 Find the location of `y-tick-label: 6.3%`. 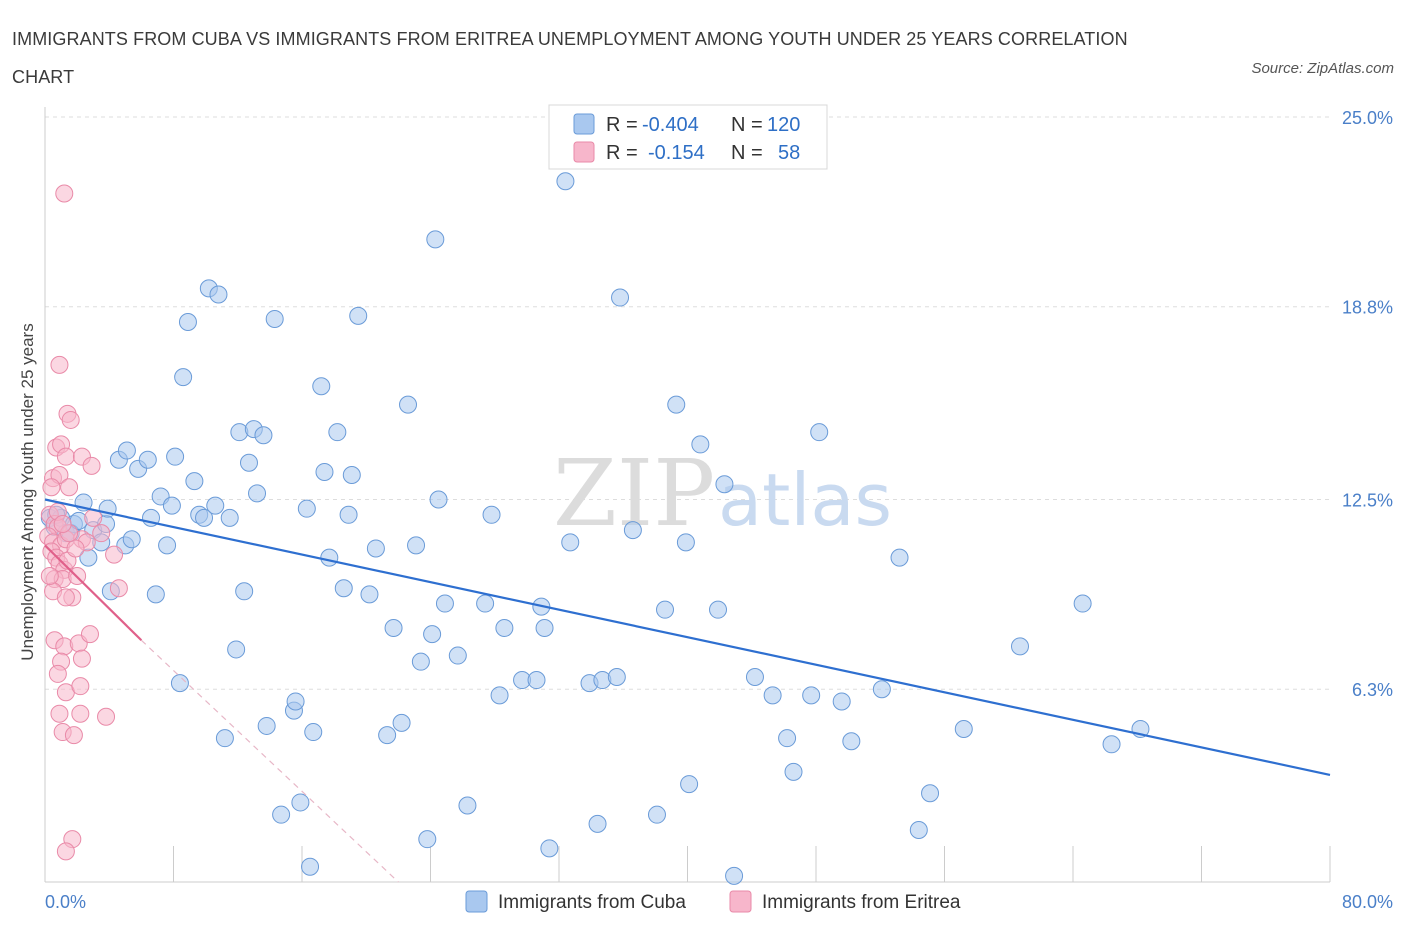

y-tick-label: 6.3% is located at coordinates (1372, 690).